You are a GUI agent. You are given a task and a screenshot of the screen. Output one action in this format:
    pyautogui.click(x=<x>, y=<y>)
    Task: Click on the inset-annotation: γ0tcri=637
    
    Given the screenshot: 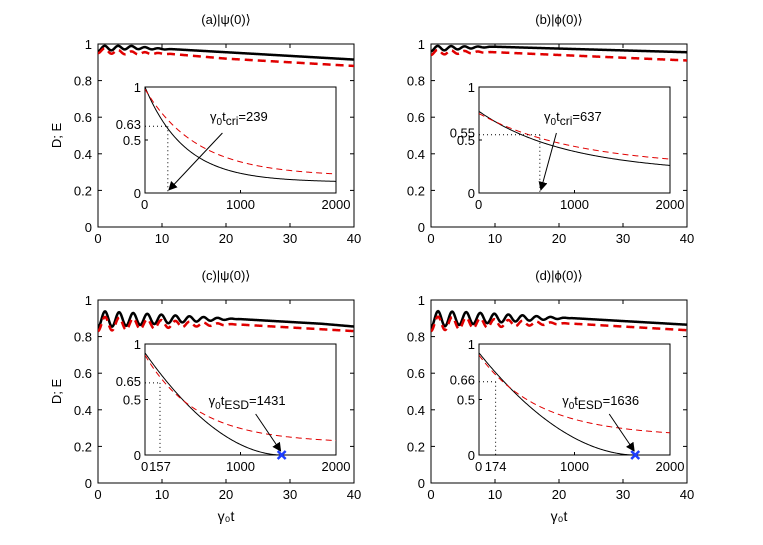 What is the action you would take?
    pyautogui.click(x=573, y=118)
    